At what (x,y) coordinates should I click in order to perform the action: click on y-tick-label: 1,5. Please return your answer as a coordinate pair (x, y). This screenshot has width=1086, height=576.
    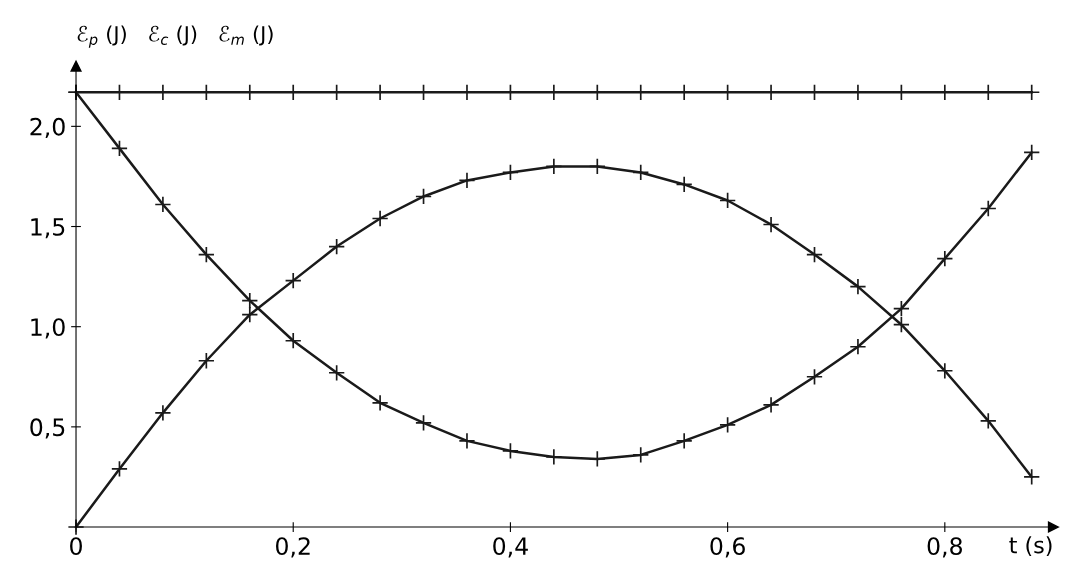
    Looking at the image, I should click on (48, 228).